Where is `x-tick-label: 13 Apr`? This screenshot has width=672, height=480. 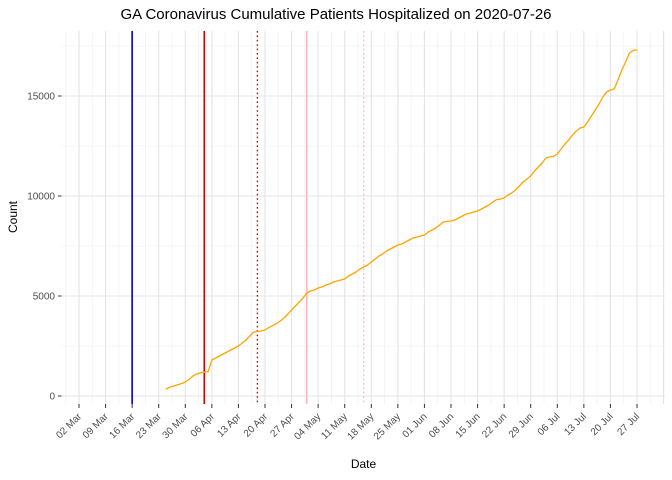
x-tick-label: 13 Apr is located at coordinates (229, 425).